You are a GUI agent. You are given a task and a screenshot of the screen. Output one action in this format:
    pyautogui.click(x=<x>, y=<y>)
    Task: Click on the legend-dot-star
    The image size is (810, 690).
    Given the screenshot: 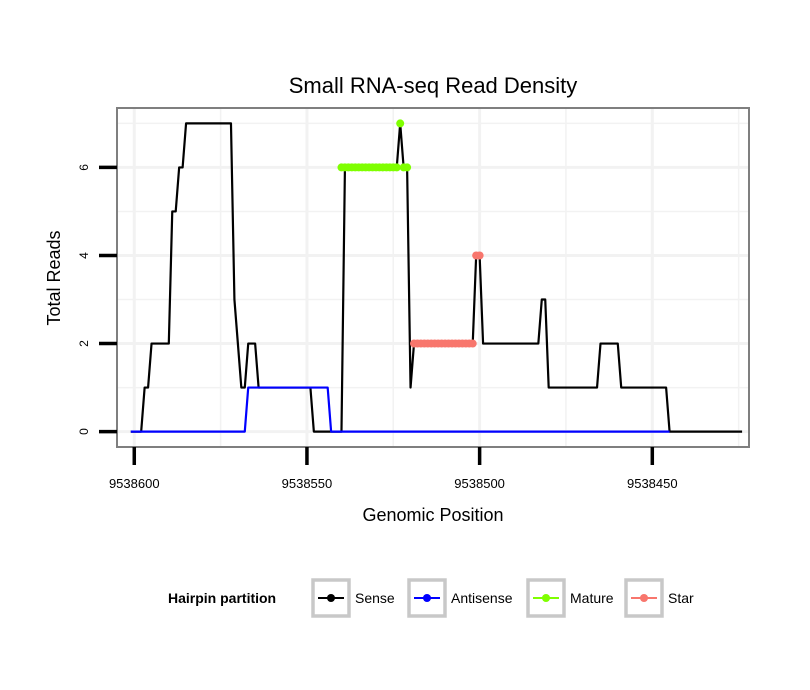 What is the action you would take?
    pyautogui.click(x=644, y=598)
    